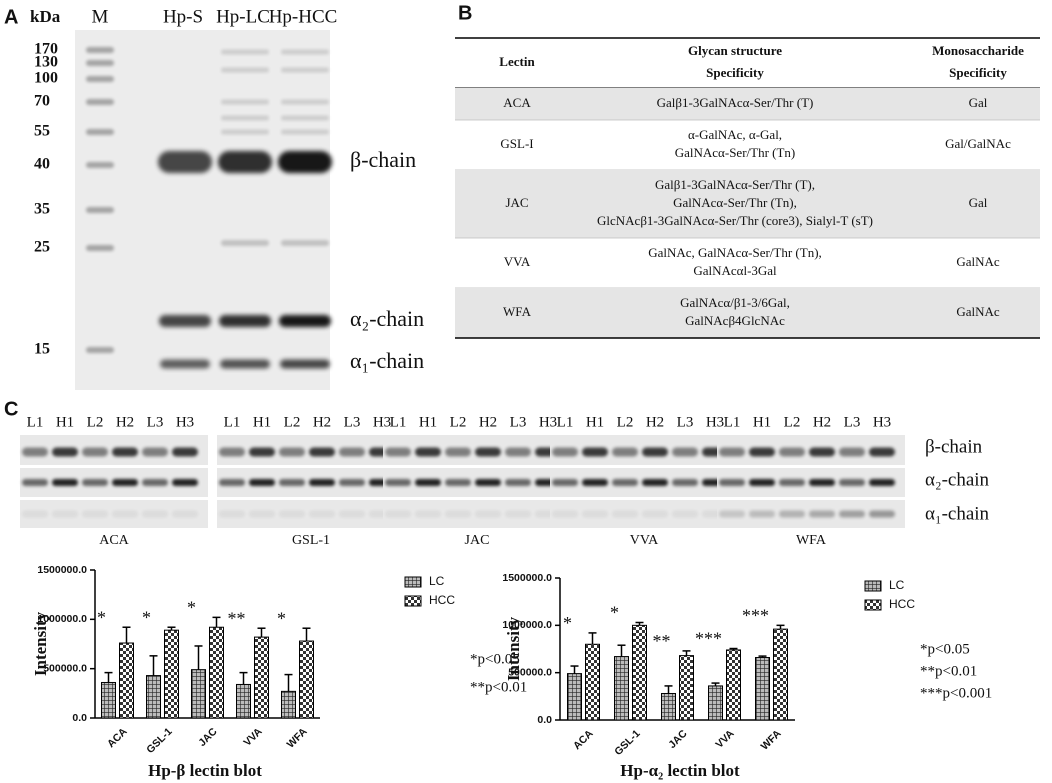 The height and width of the screenshot is (783, 1052). What do you see at coordinates (527, 578) in the screenshot?
I see `y-tick-label: 1500000.0` at bounding box center [527, 578].